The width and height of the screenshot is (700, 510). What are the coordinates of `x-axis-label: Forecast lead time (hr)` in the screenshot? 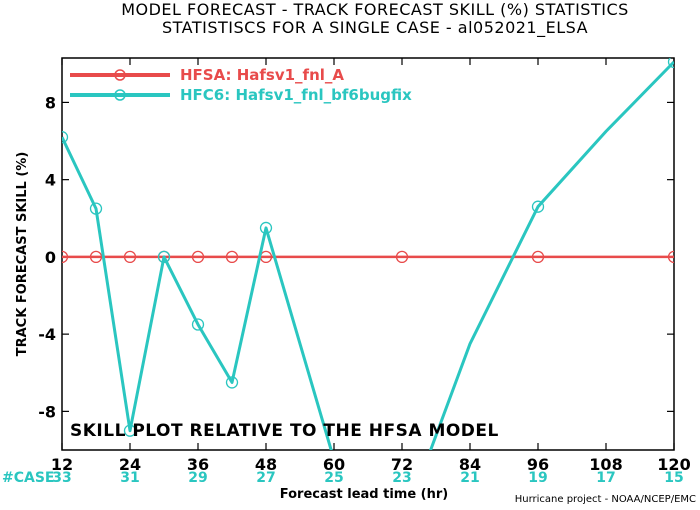 It's located at (364, 494).